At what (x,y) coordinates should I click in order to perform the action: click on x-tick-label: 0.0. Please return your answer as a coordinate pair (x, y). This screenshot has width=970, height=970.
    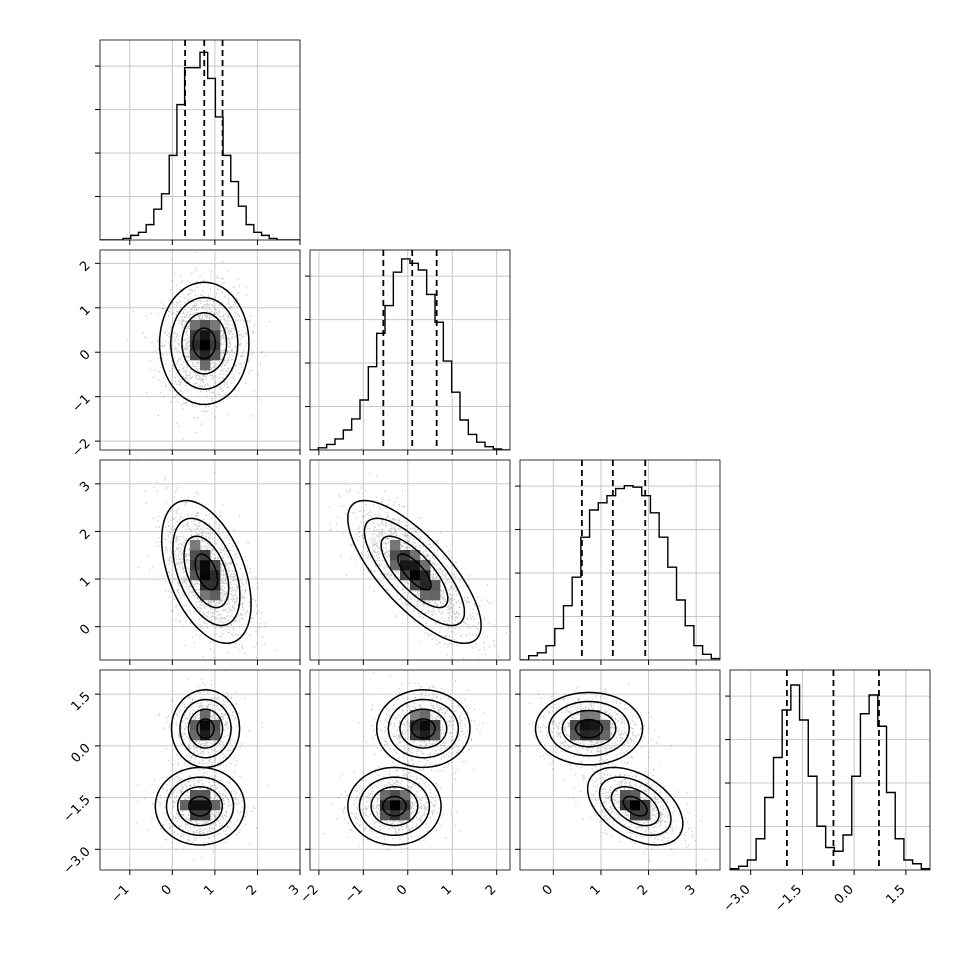
    Looking at the image, I should click on (844, 894).